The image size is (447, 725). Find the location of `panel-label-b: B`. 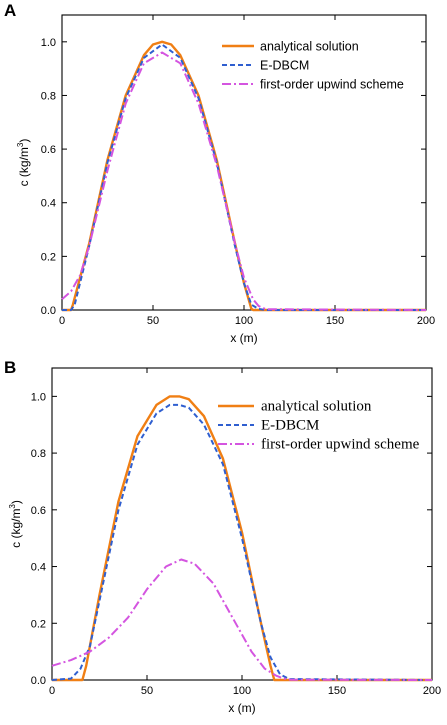

panel-label-b: B is located at coordinates (10, 367).